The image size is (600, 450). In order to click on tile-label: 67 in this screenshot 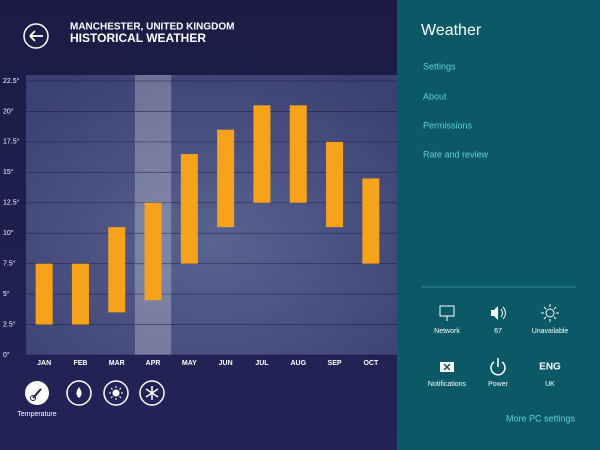, I will do `click(498, 331)`.